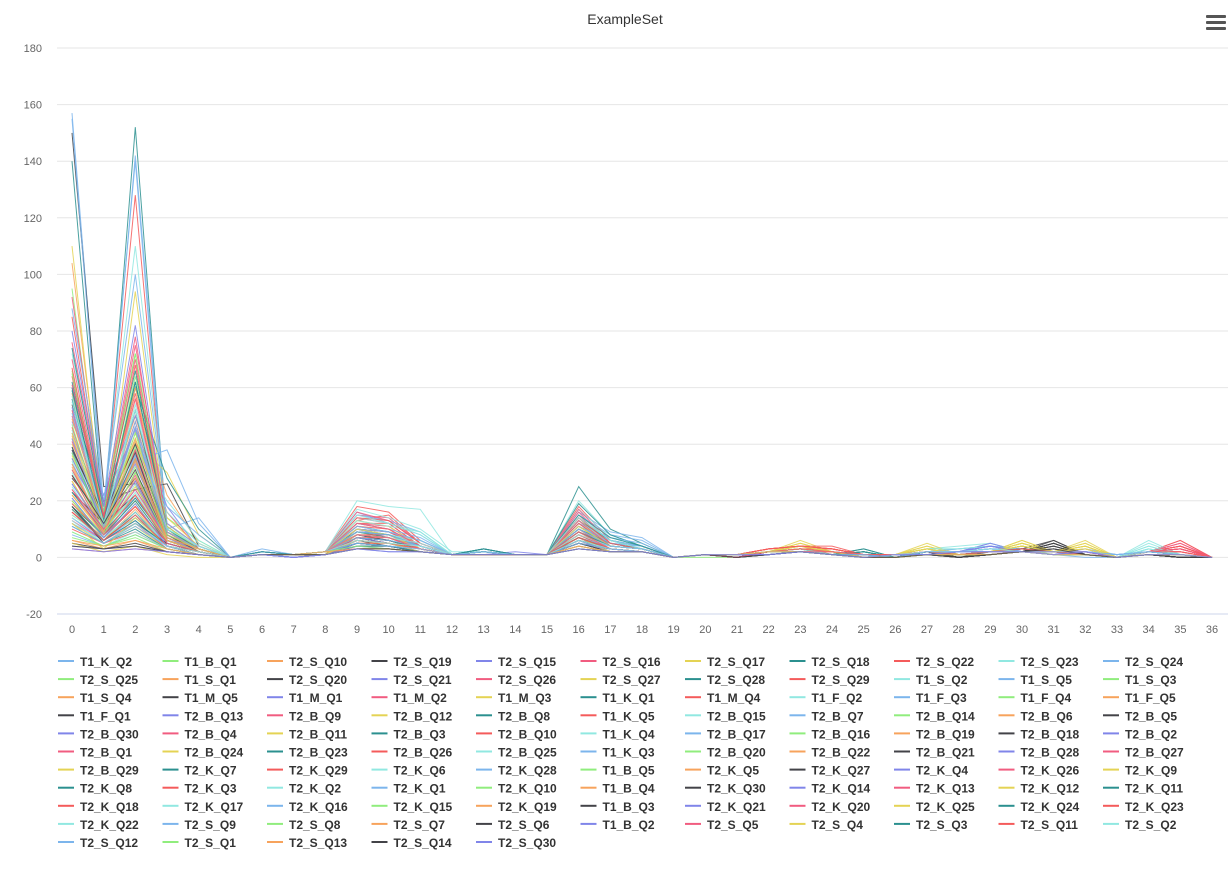 Image resolution: width=1232 pixels, height=874 pixels. What do you see at coordinates (199, 843) in the screenshot?
I see `legend-item: T2_S_Q1` at bounding box center [199, 843].